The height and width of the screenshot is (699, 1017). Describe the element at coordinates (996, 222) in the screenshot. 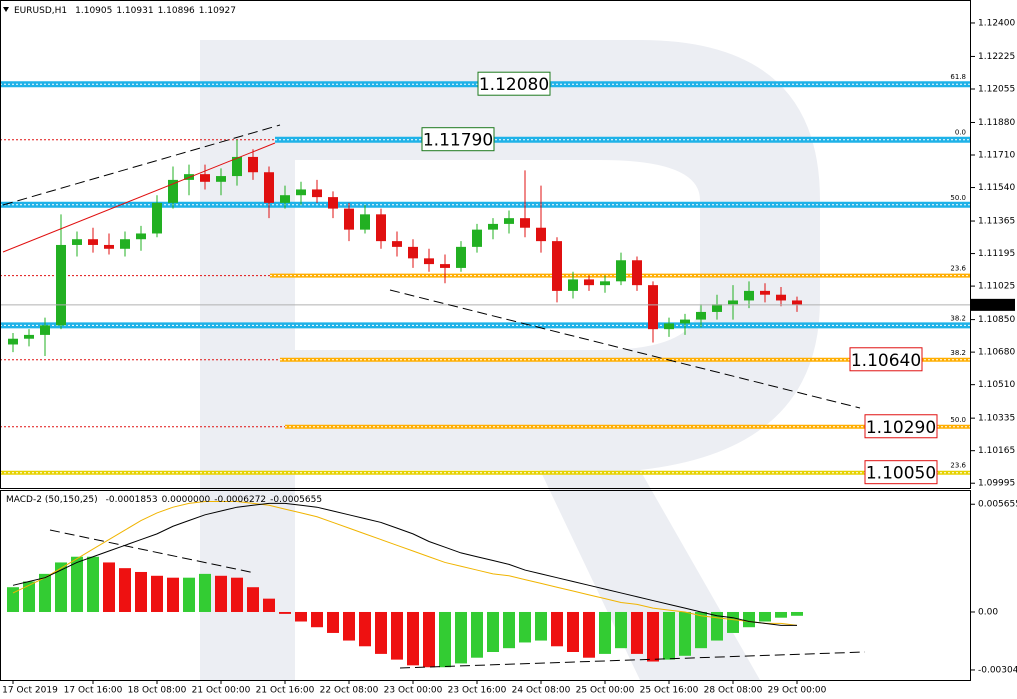

I see `y-tick-label: 1.11365` at that location.